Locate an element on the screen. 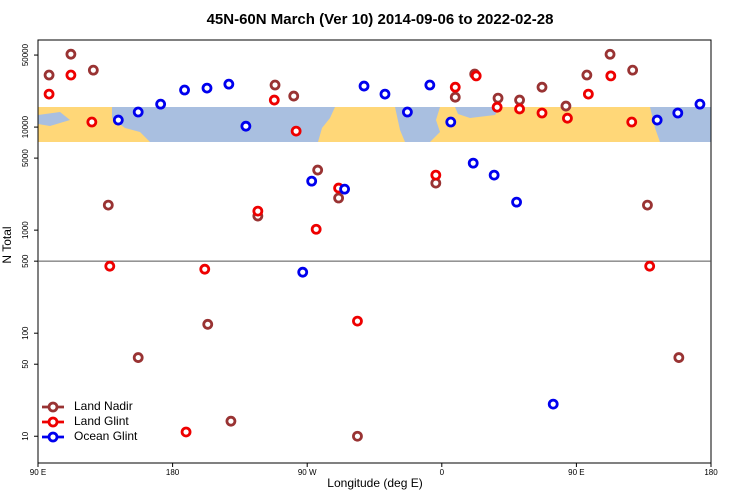  y-tick-label: 500 is located at coordinates (25, 261).